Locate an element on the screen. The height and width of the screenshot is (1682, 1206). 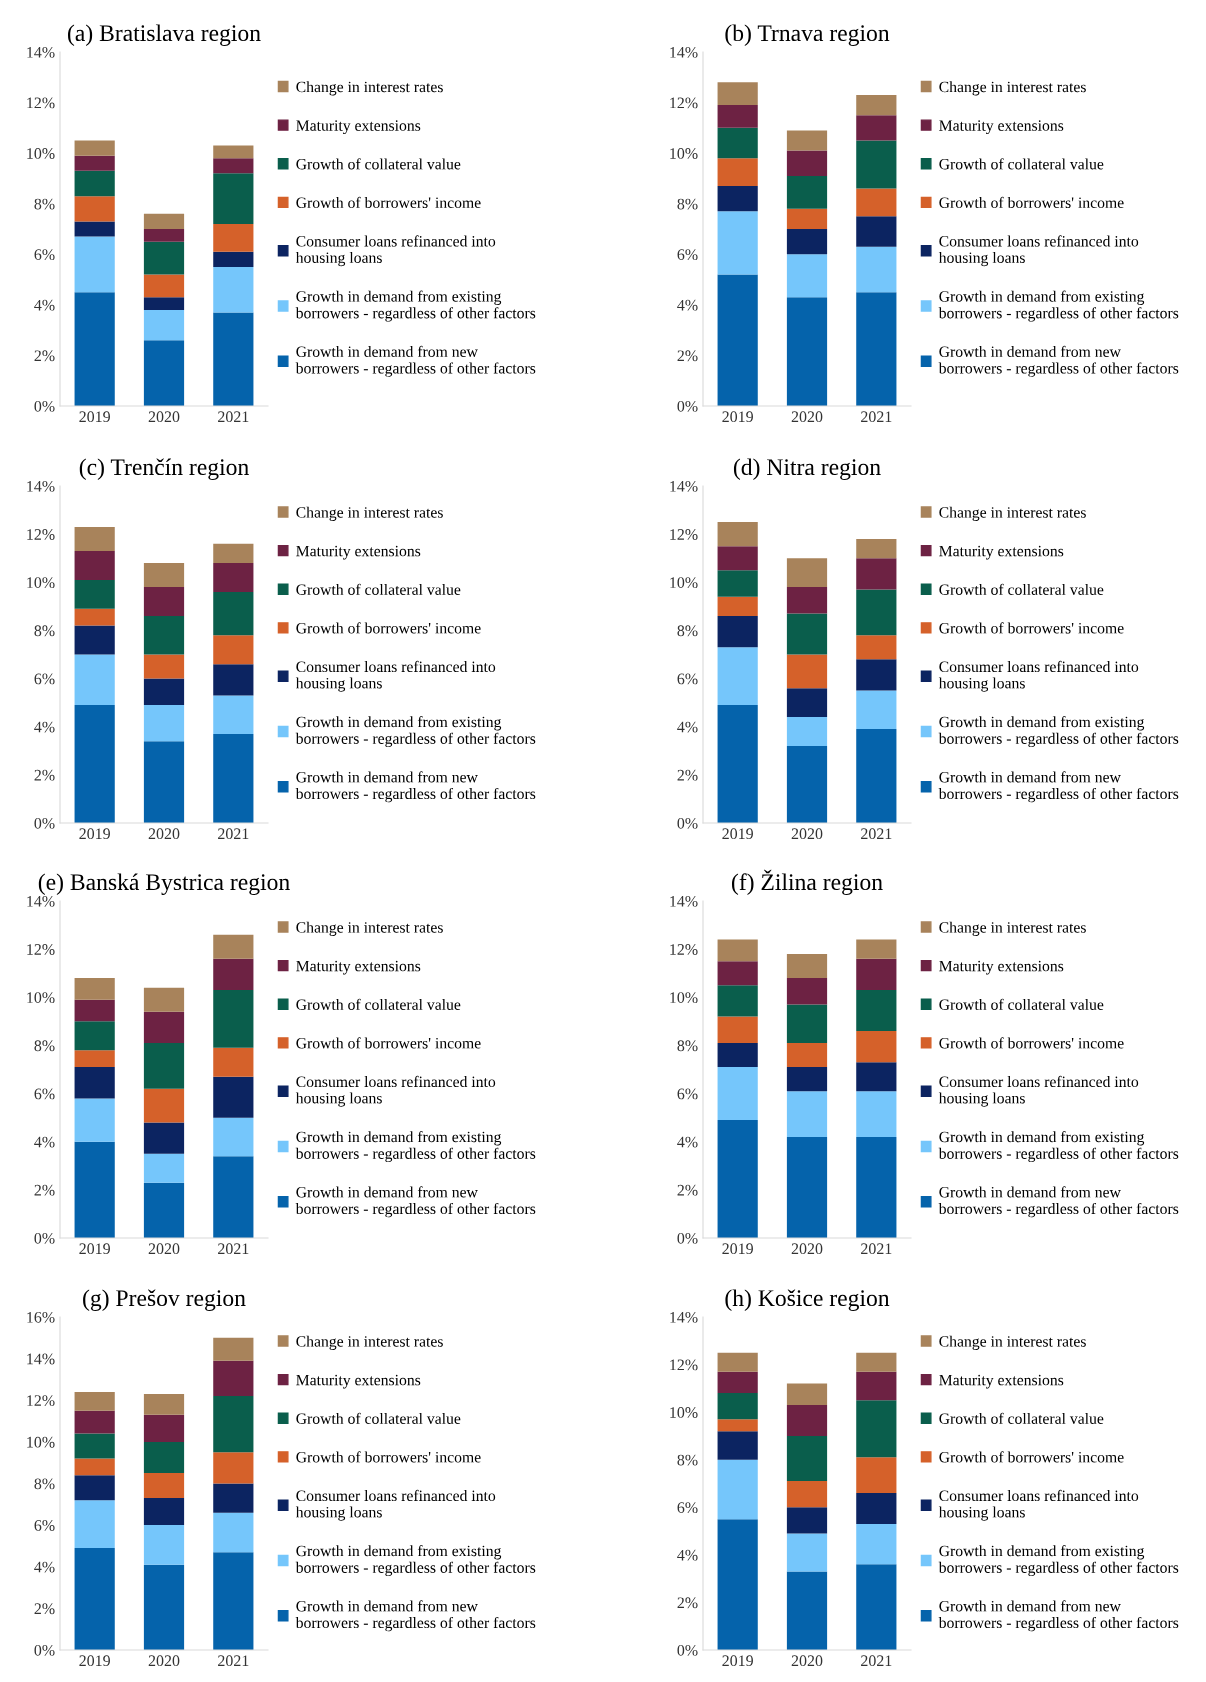
y-tick-label: 0% is located at coordinates (44, 406).